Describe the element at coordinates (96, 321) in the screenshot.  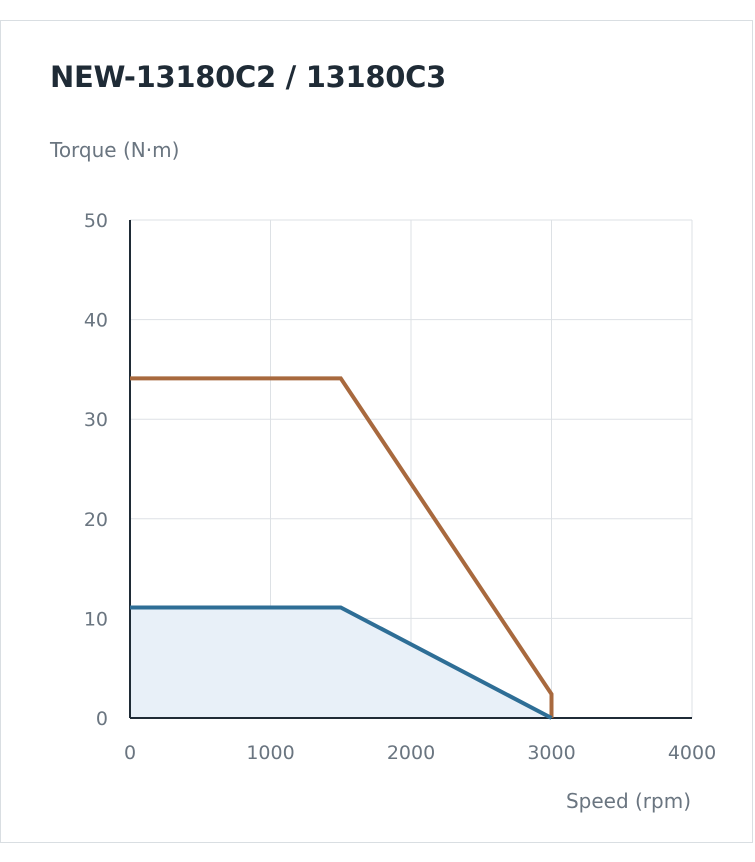
I see `y-tick-label: 40` at that location.